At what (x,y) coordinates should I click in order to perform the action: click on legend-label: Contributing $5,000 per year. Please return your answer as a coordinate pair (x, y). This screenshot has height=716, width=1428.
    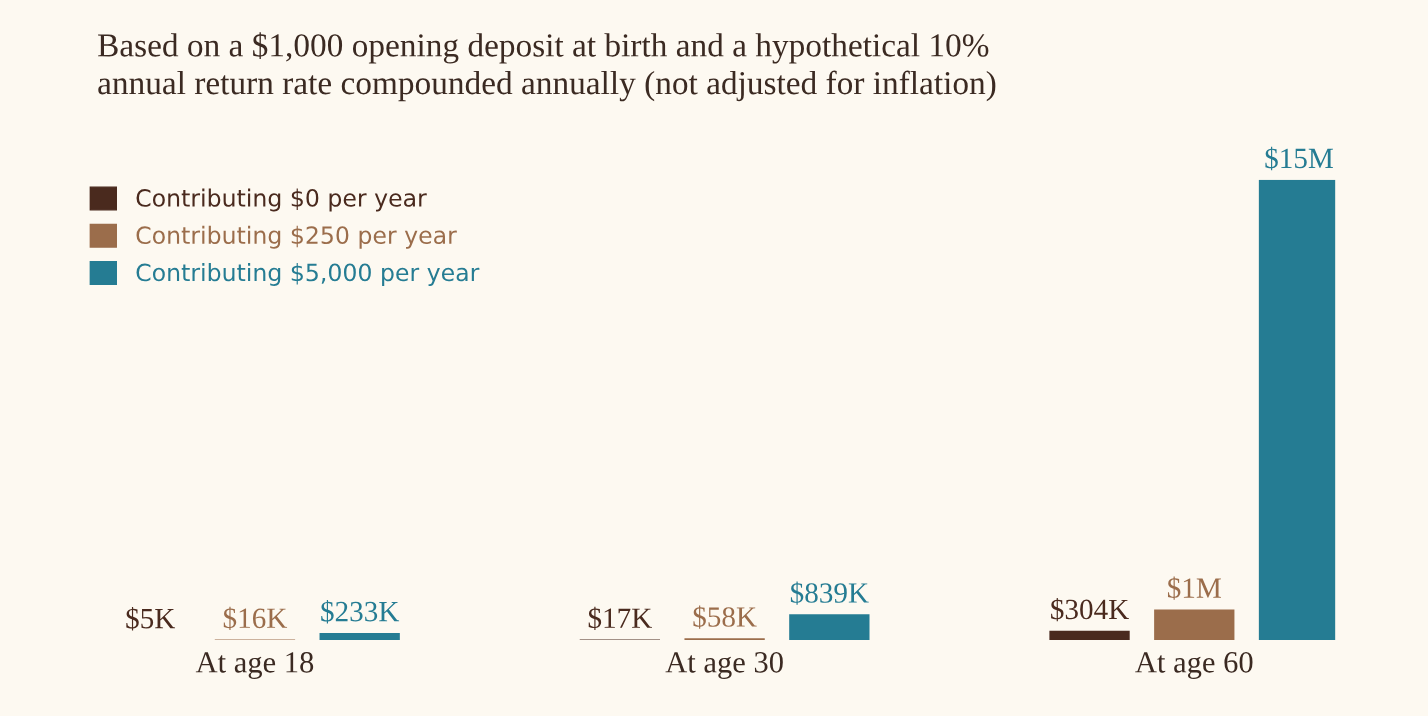
    Looking at the image, I should click on (308, 274).